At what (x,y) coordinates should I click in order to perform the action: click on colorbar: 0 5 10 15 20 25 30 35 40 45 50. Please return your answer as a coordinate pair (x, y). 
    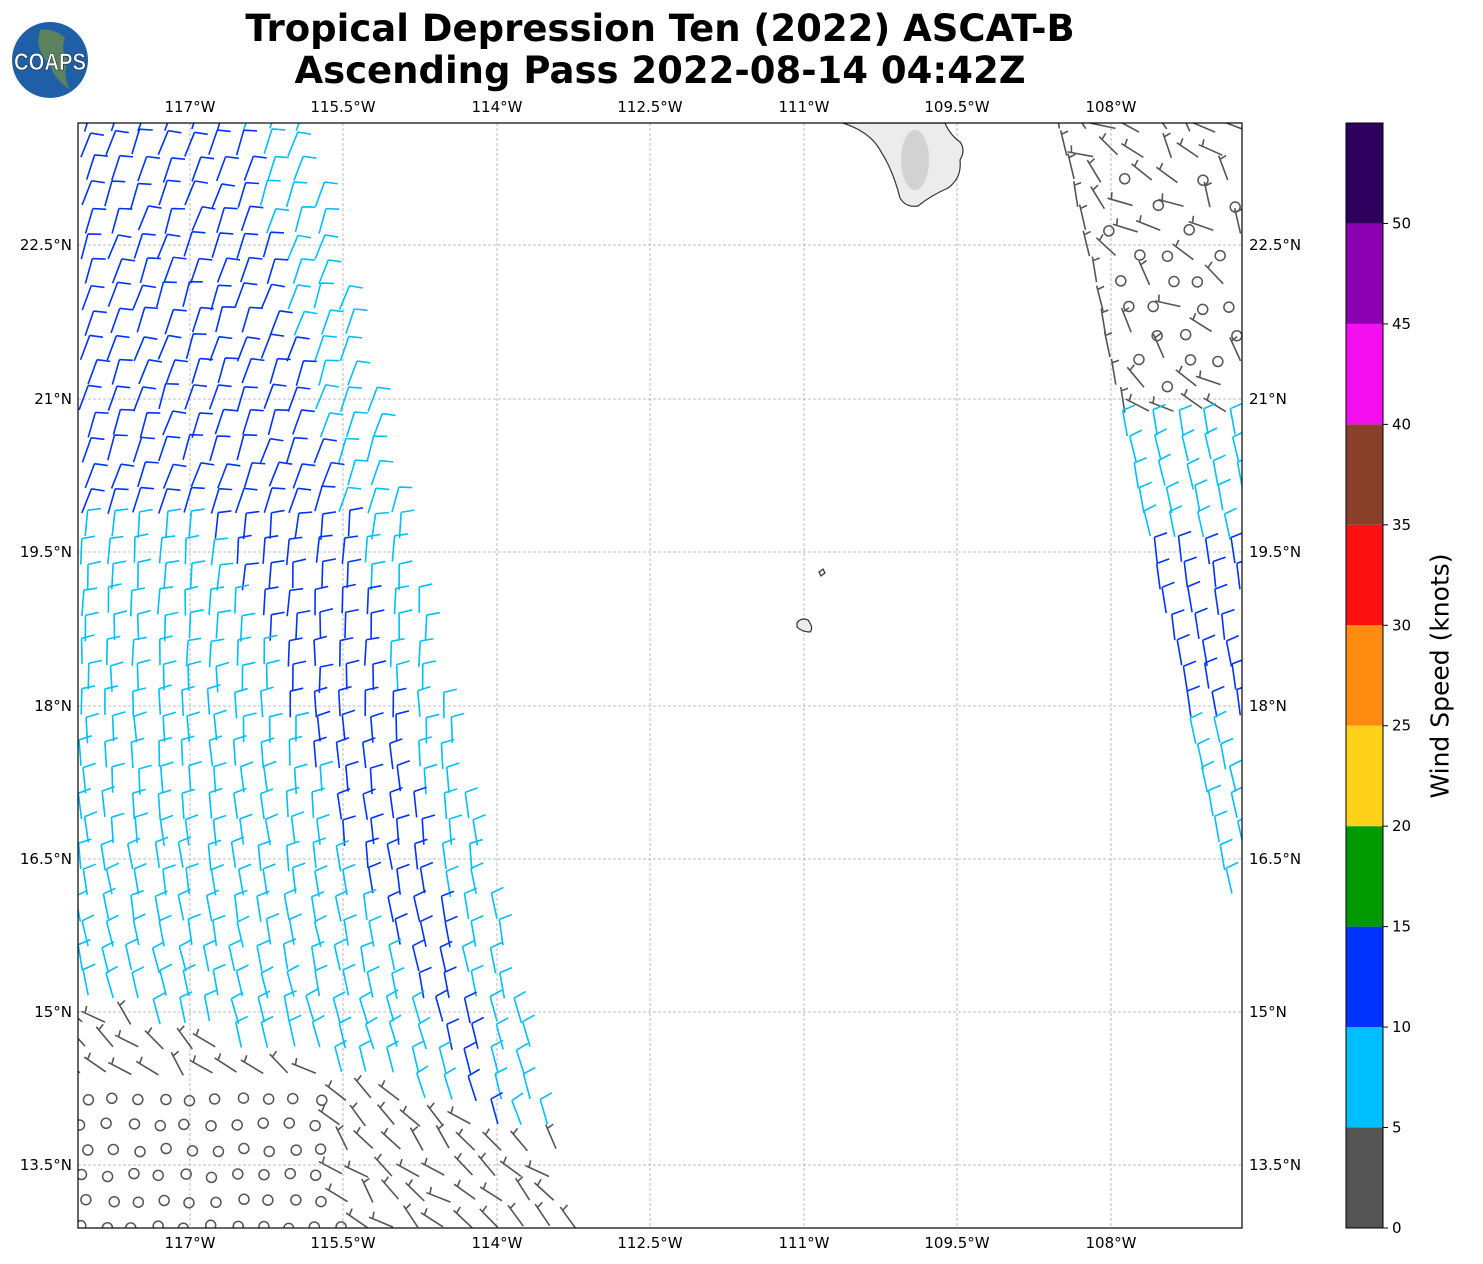
    Looking at the image, I should click on (1378, 679).